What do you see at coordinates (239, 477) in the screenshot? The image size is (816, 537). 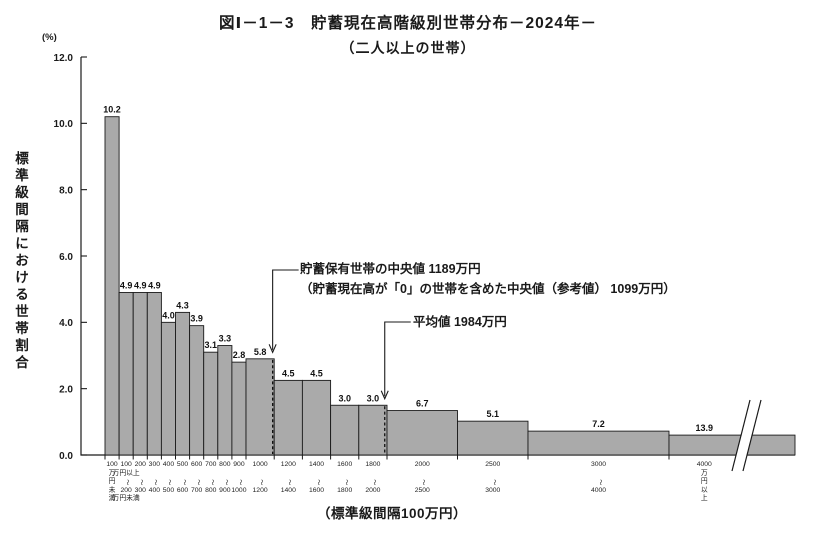 I see `x-axis-label: 900 〜 1000` at bounding box center [239, 477].